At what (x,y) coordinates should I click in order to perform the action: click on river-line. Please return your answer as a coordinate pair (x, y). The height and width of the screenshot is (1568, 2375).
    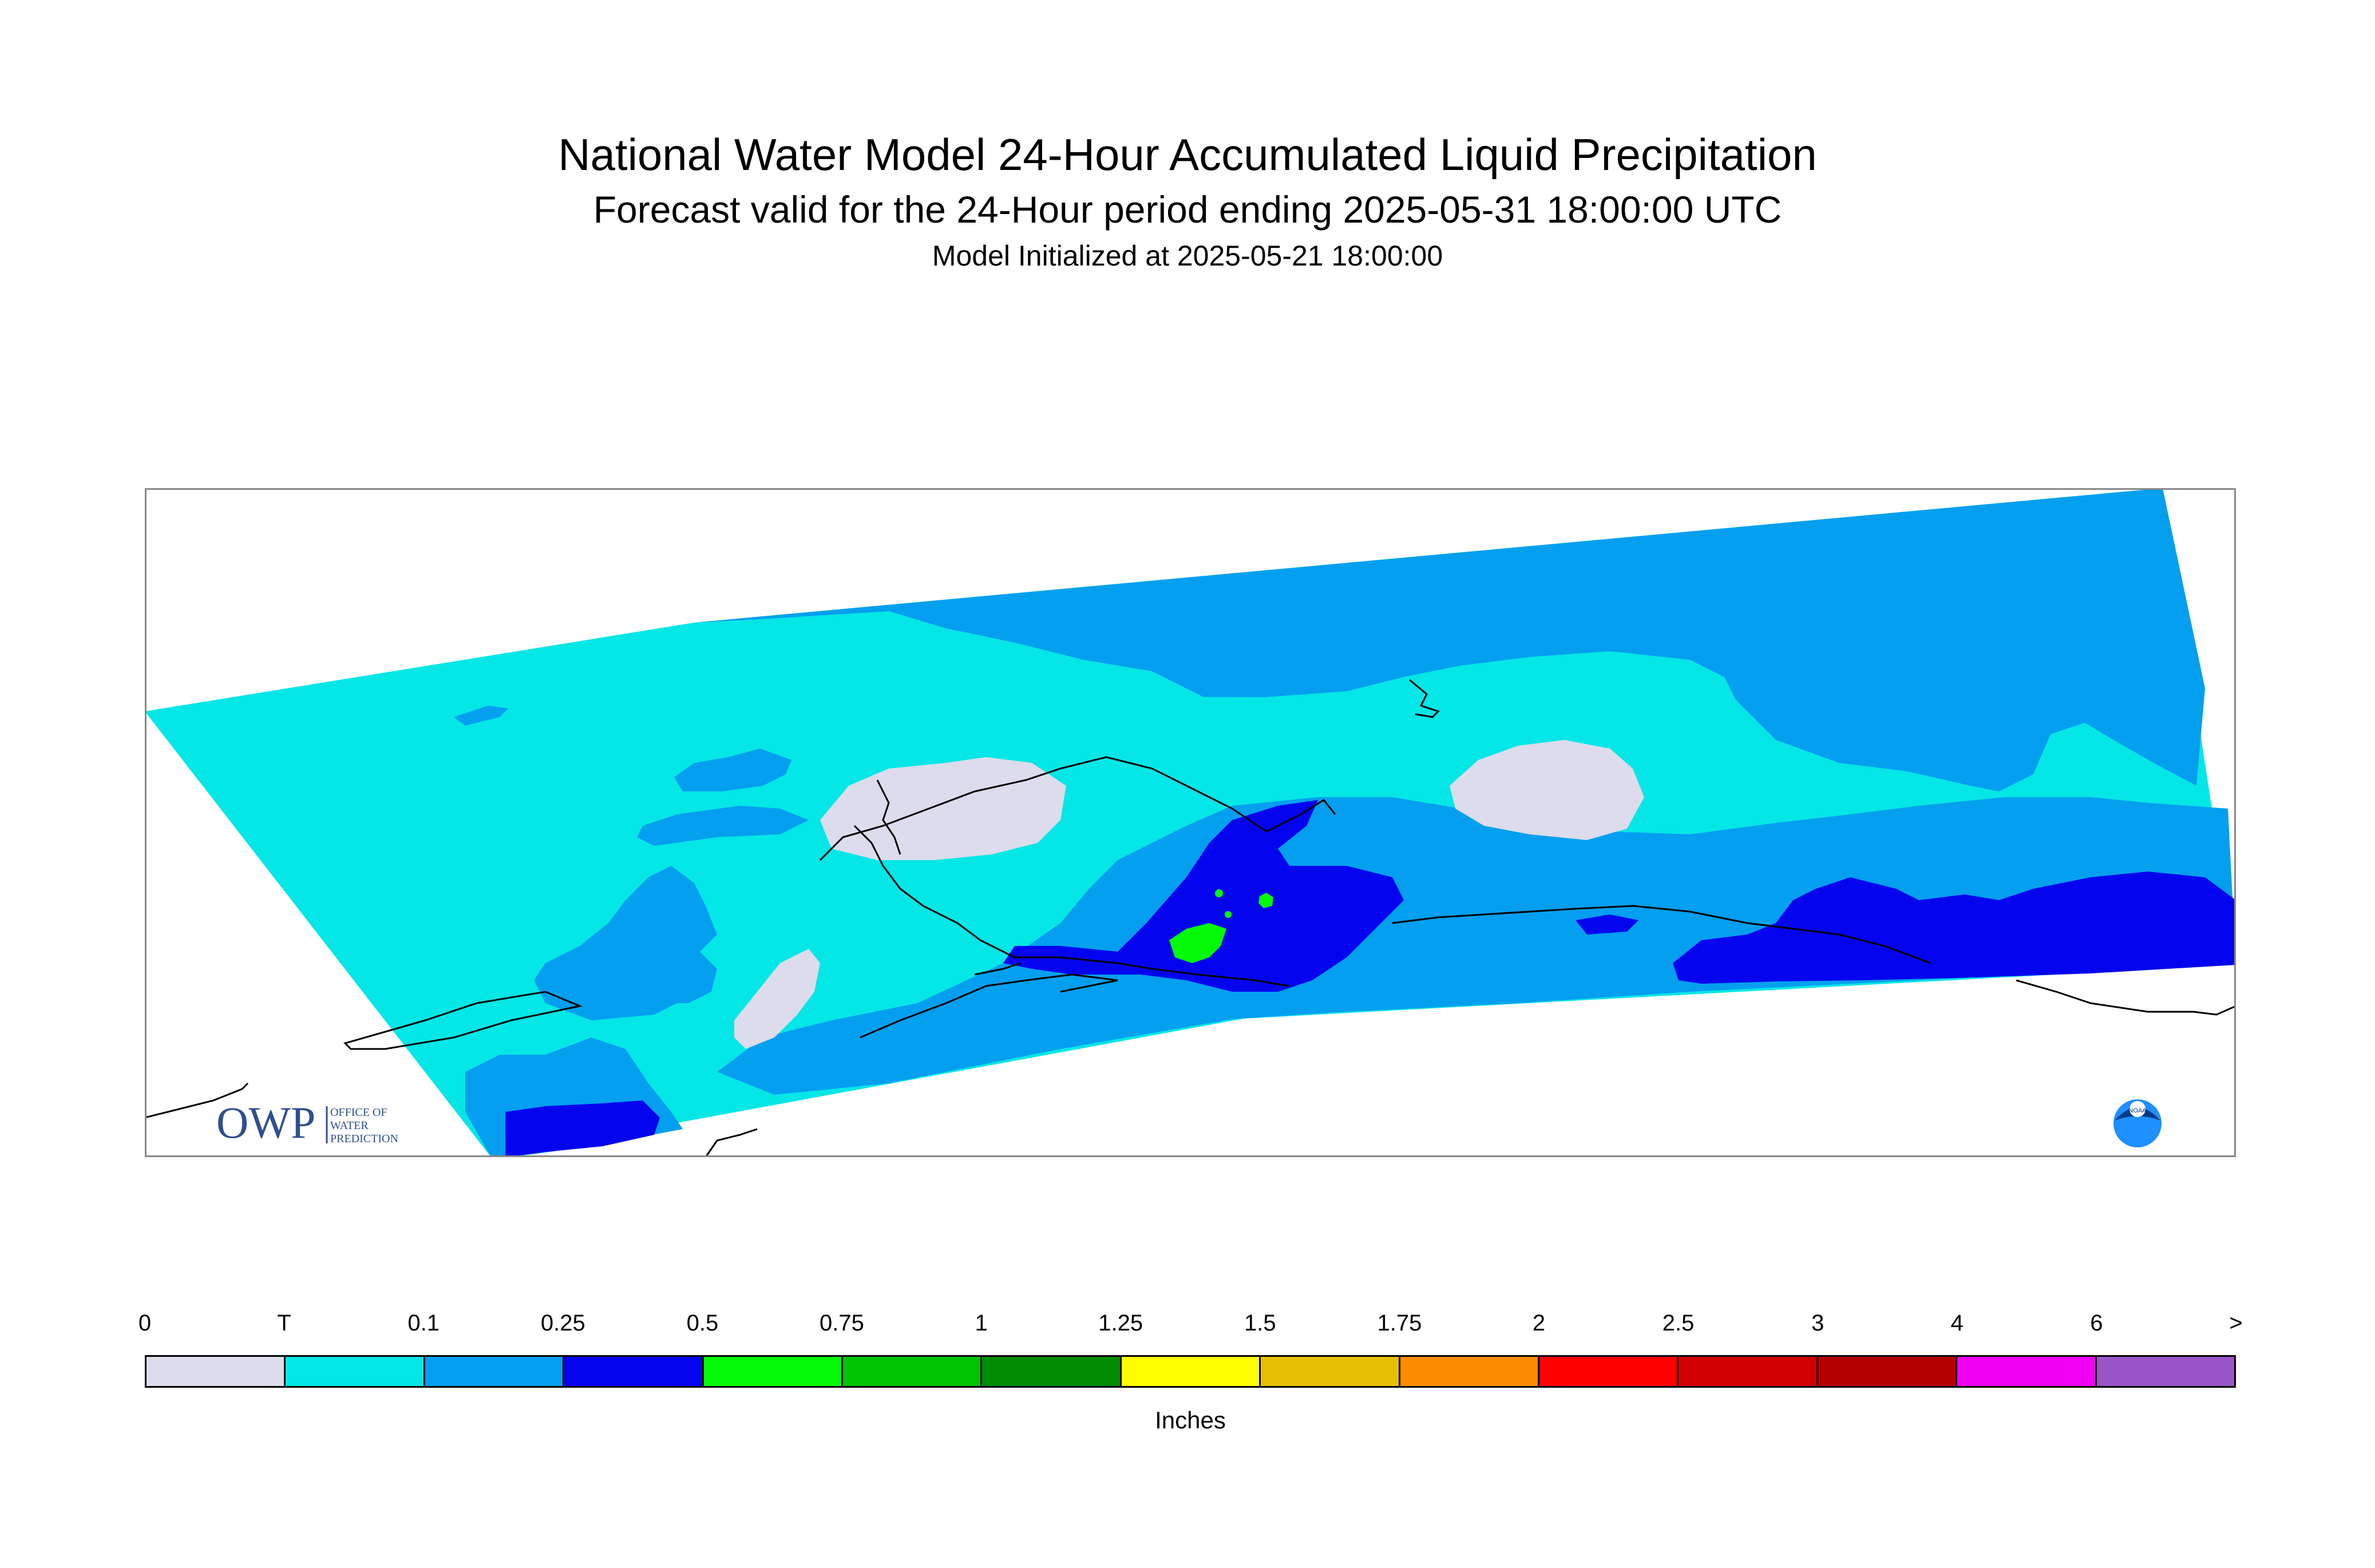
    Looking at the image, I should click on (889, 817).